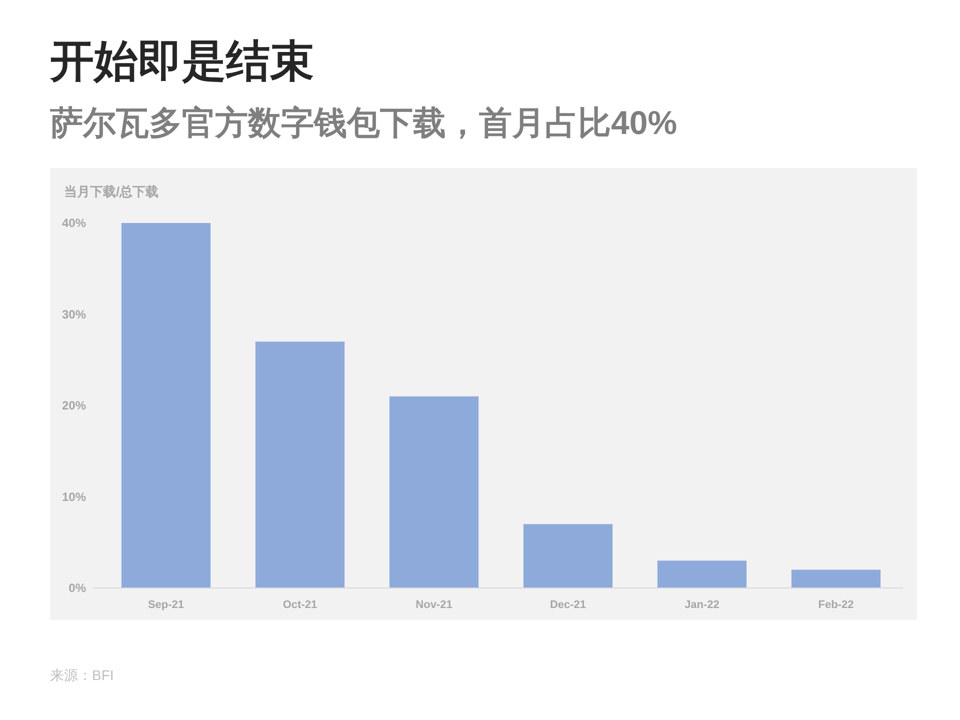 The width and height of the screenshot is (960, 720). What do you see at coordinates (702, 605) in the screenshot?
I see `x-tick-label: Jan-22` at bounding box center [702, 605].